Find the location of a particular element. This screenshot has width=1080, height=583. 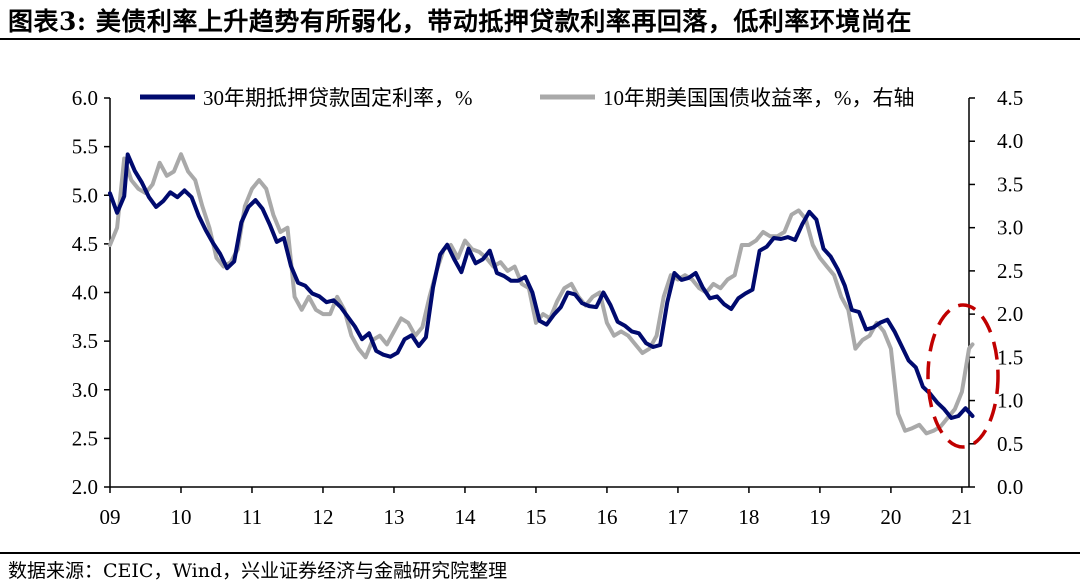

x-tick-label: 12 is located at coordinates (322, 517).